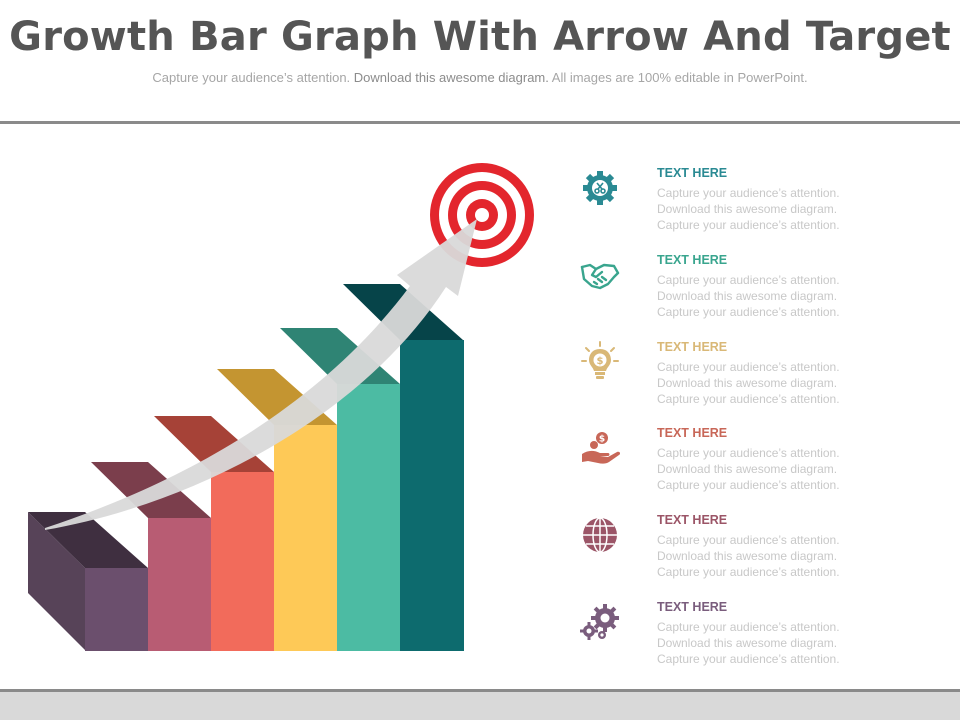 This screenshot has height=720, width=960. Describe the element at coordinates (599, 622) in the screenshot. I see `gears-icon` at that location.